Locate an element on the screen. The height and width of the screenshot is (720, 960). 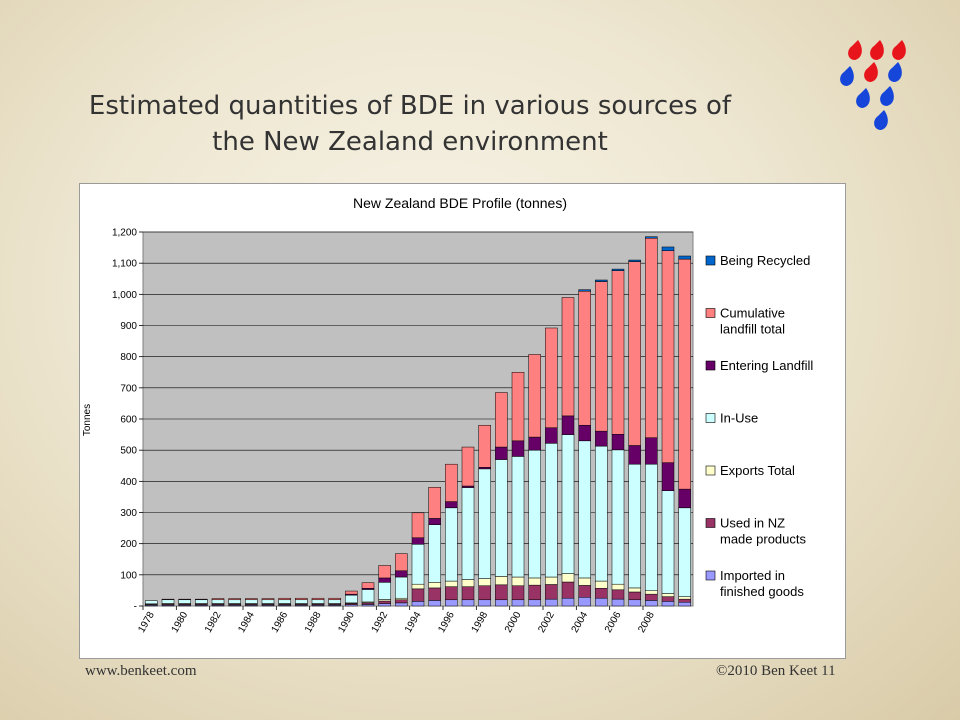
legend-label: Imported in is located at coordinates (752, 575).